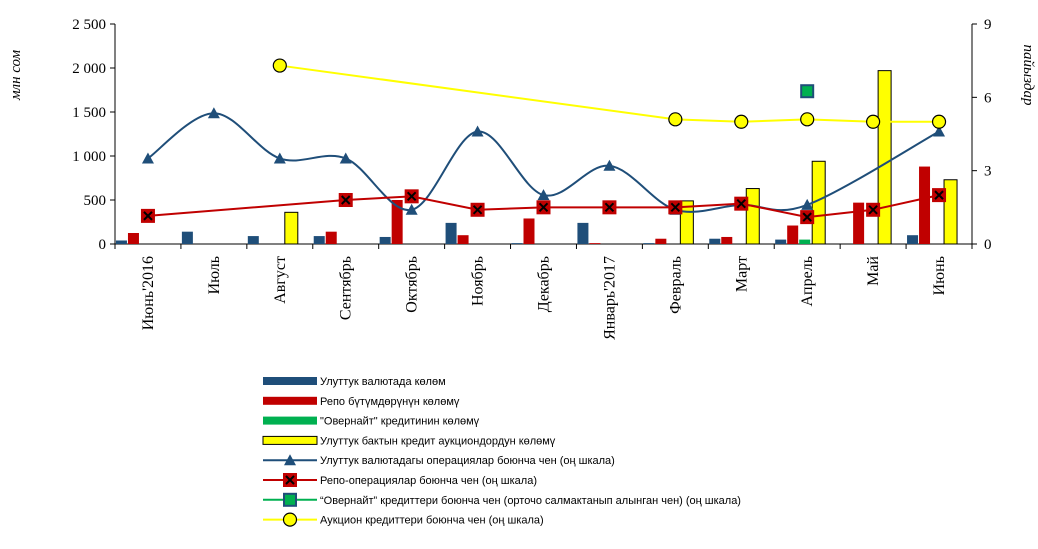 The width and height of the screenshot is (1038, 549). I want to click on category-label: Апрель, so click(807, 281).